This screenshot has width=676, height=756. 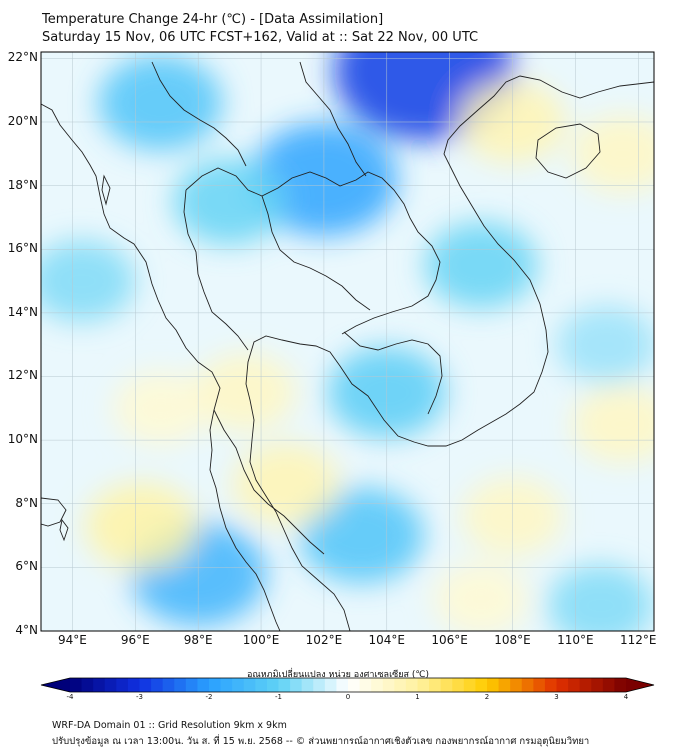 What do you see at coordinates (638, 640) in the screenshot?
I see `lon-tick-label: 112°E` at bounding box center [638, 640].